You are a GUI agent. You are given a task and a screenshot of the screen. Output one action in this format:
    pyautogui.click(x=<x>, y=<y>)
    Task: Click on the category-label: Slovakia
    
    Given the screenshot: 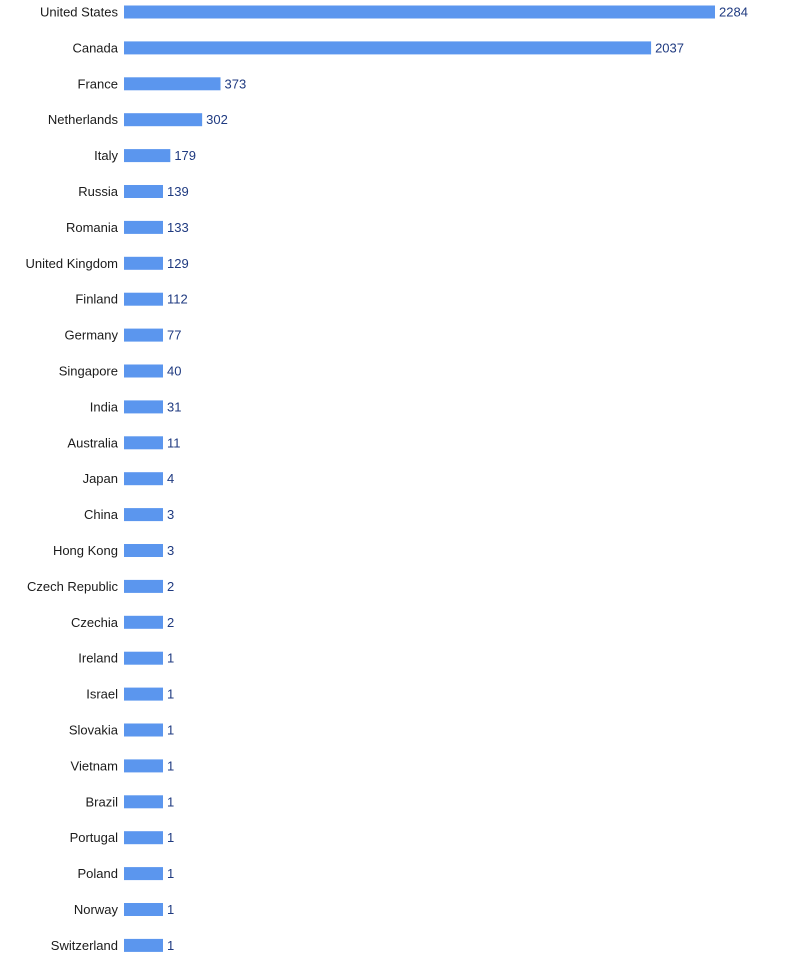 What is the action you would take?
    pyautogui.click(x=94, y=730)
    